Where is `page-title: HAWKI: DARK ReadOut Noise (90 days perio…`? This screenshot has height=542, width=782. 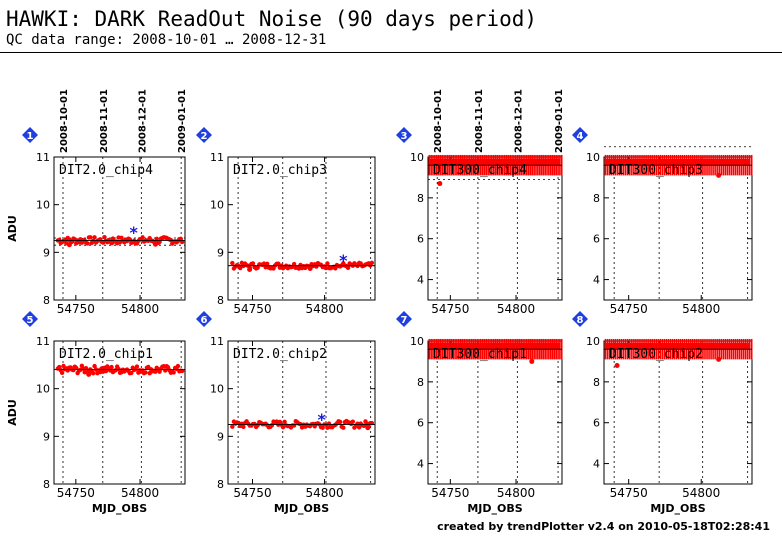
page-title: HAWKI: DARK ReadOut Noise (90 days perio… is located at coordinates (272, 19).